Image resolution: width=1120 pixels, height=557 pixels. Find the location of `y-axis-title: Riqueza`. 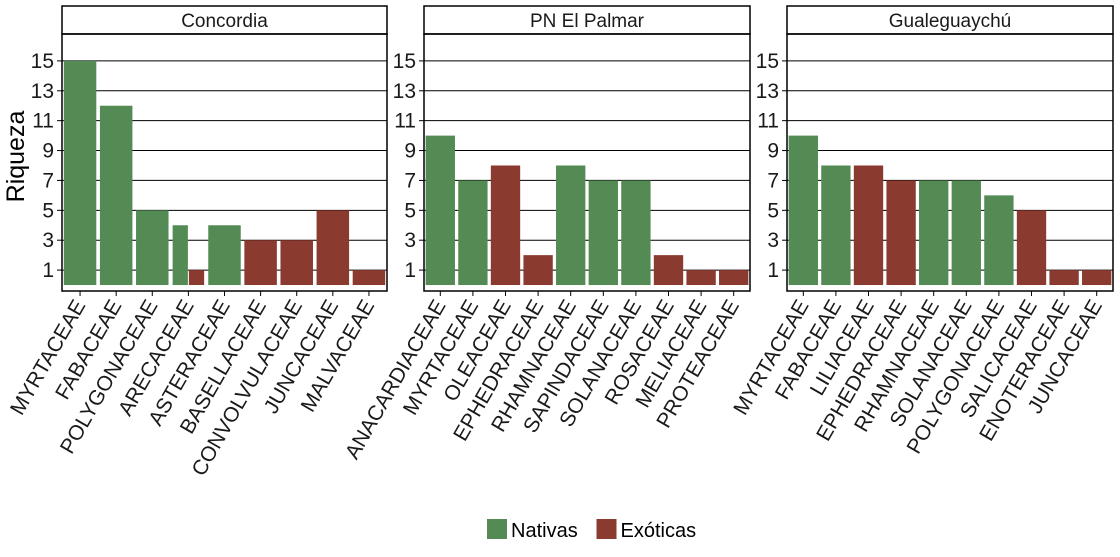

y-axis-title: Riqueza is located at coordinates (16, 157).